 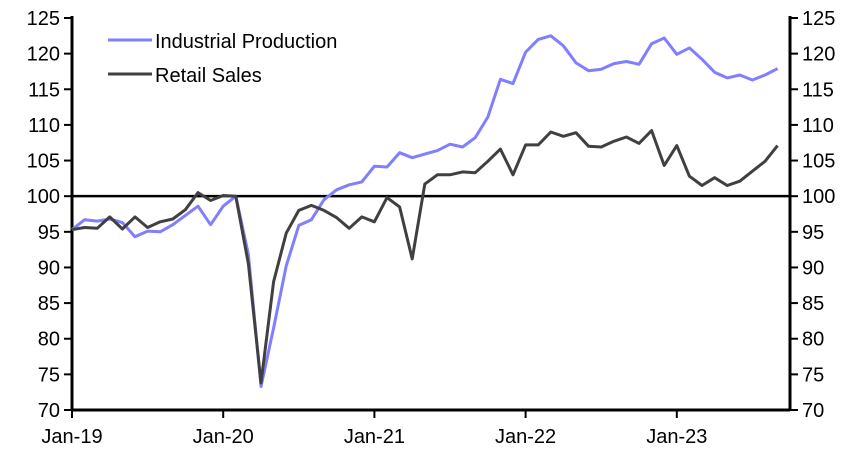 What do you see at coordinates (818, 19) in the screenshot?
I see `y-tick-label-right: 125` at bounding box center [818, 19].